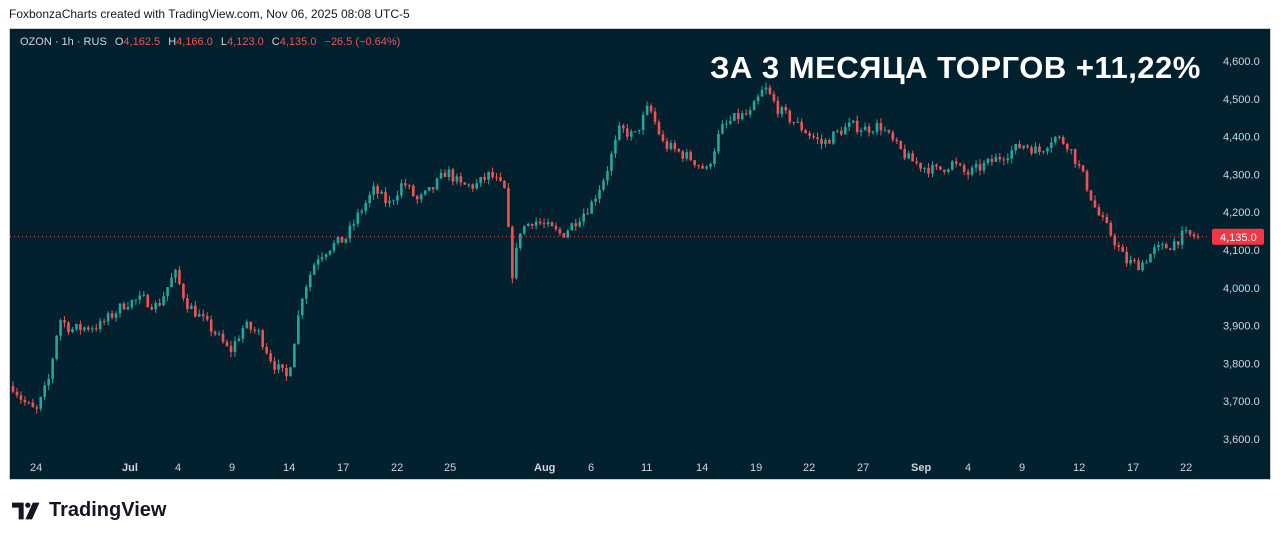  I want to click on price-tick-label: 3,800.0, so click(1241, 364).